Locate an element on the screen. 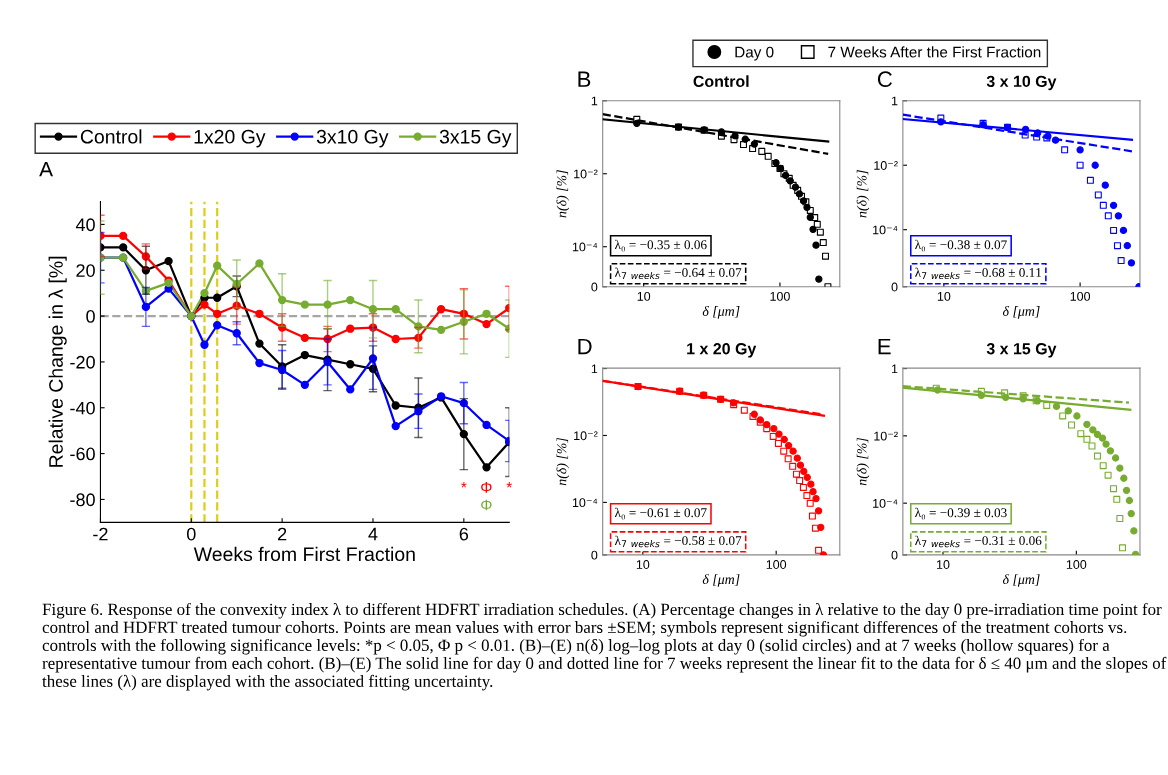  annotation: λ$_{7 weeks}$ = −0.31 ± 0.06 is located at coordinates (978, 541).